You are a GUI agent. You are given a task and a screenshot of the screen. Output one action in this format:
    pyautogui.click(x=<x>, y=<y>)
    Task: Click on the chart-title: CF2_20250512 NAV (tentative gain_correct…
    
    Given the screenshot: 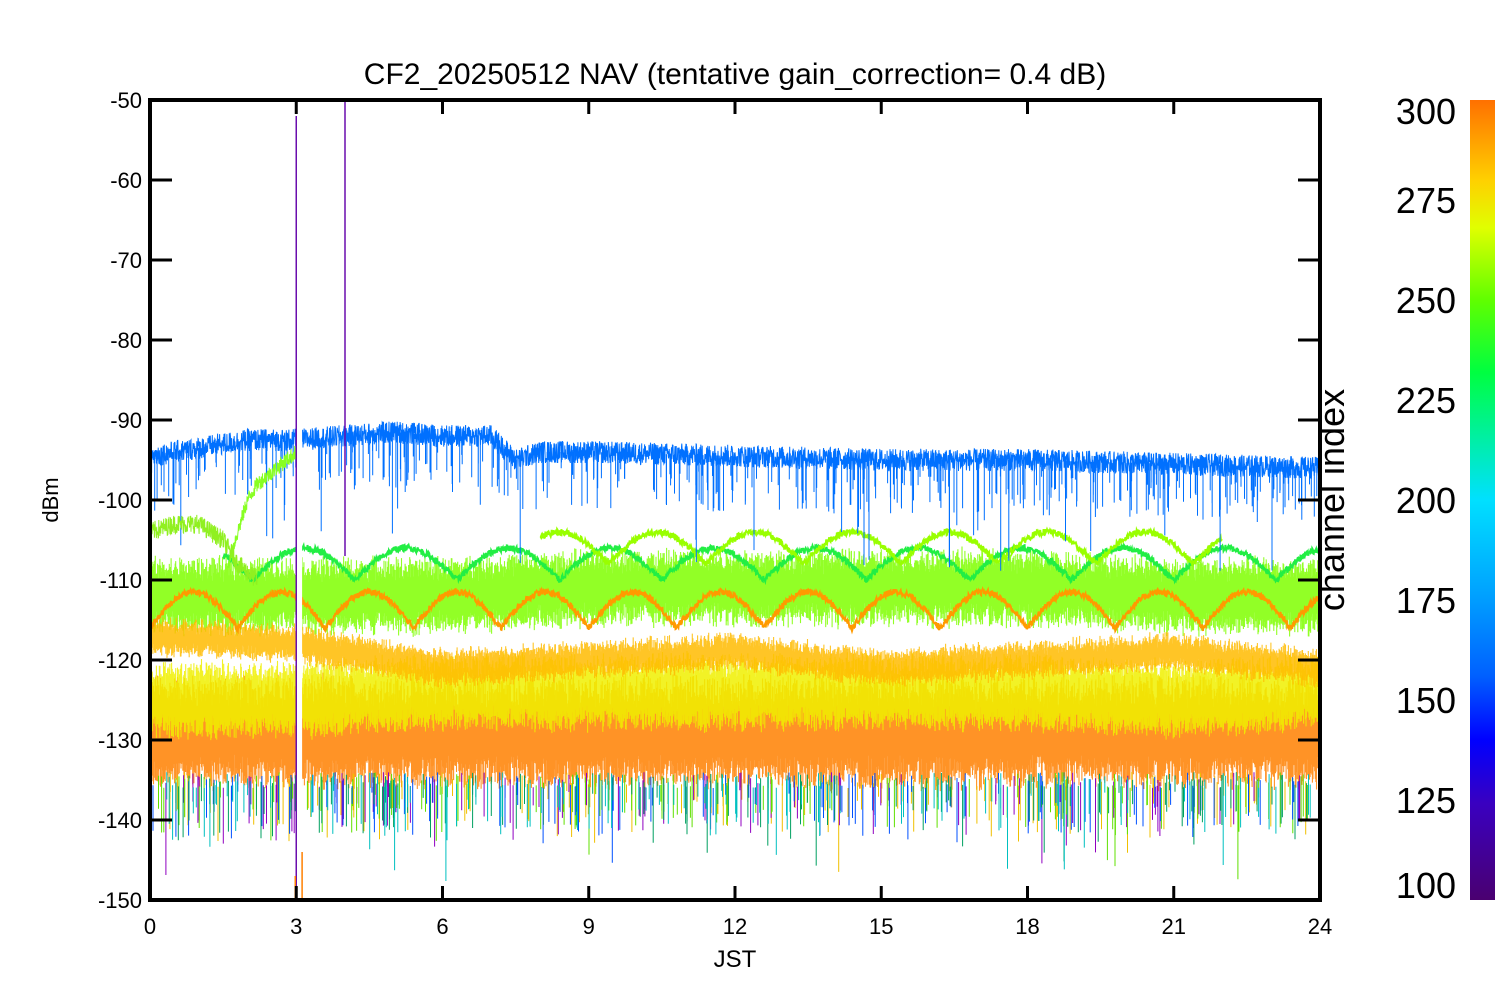 What is the action you would take?
    pyautogui.click(x=735, y=74)
    